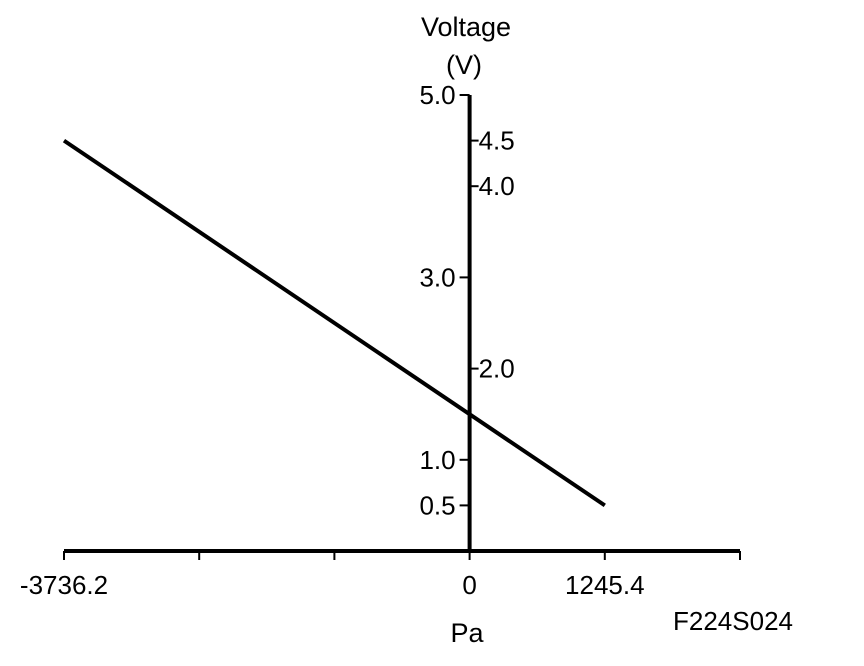  Describe the element at coordinates (437, 505) in the screenshot. I see `y-tick-label-left: 0.5` at that location.